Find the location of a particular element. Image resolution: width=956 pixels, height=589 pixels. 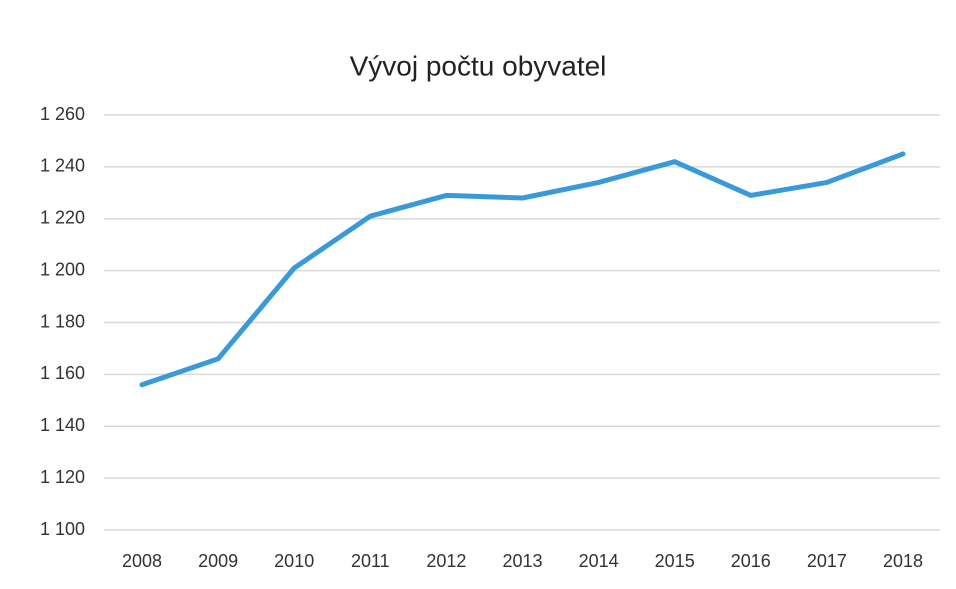

x-tick-label: 2012 is located at coordinates (446, 561).